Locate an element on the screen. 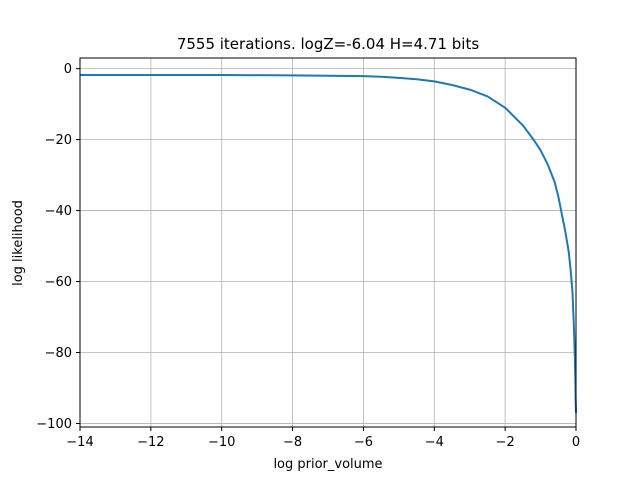 The image size is (640, 480). x-tick-label: 0 is located at coordinates (576, 442).